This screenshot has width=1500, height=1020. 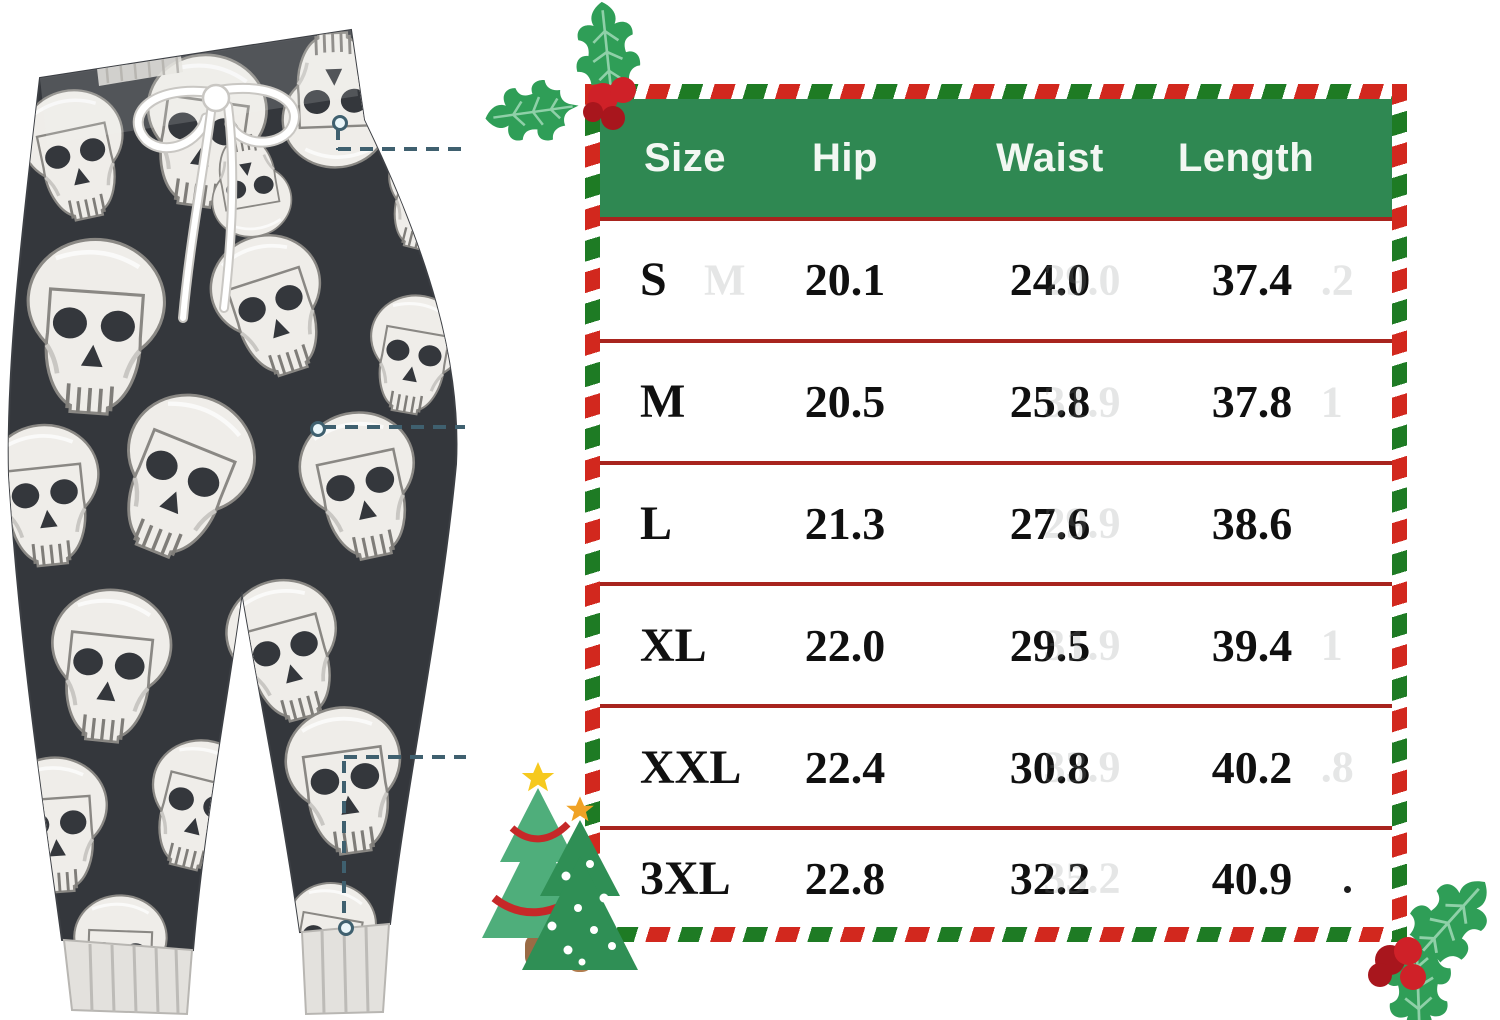 I want to click on table-row: S 20.1 24.0 37.4 M 29.0.2, so click(x=996, y=278).